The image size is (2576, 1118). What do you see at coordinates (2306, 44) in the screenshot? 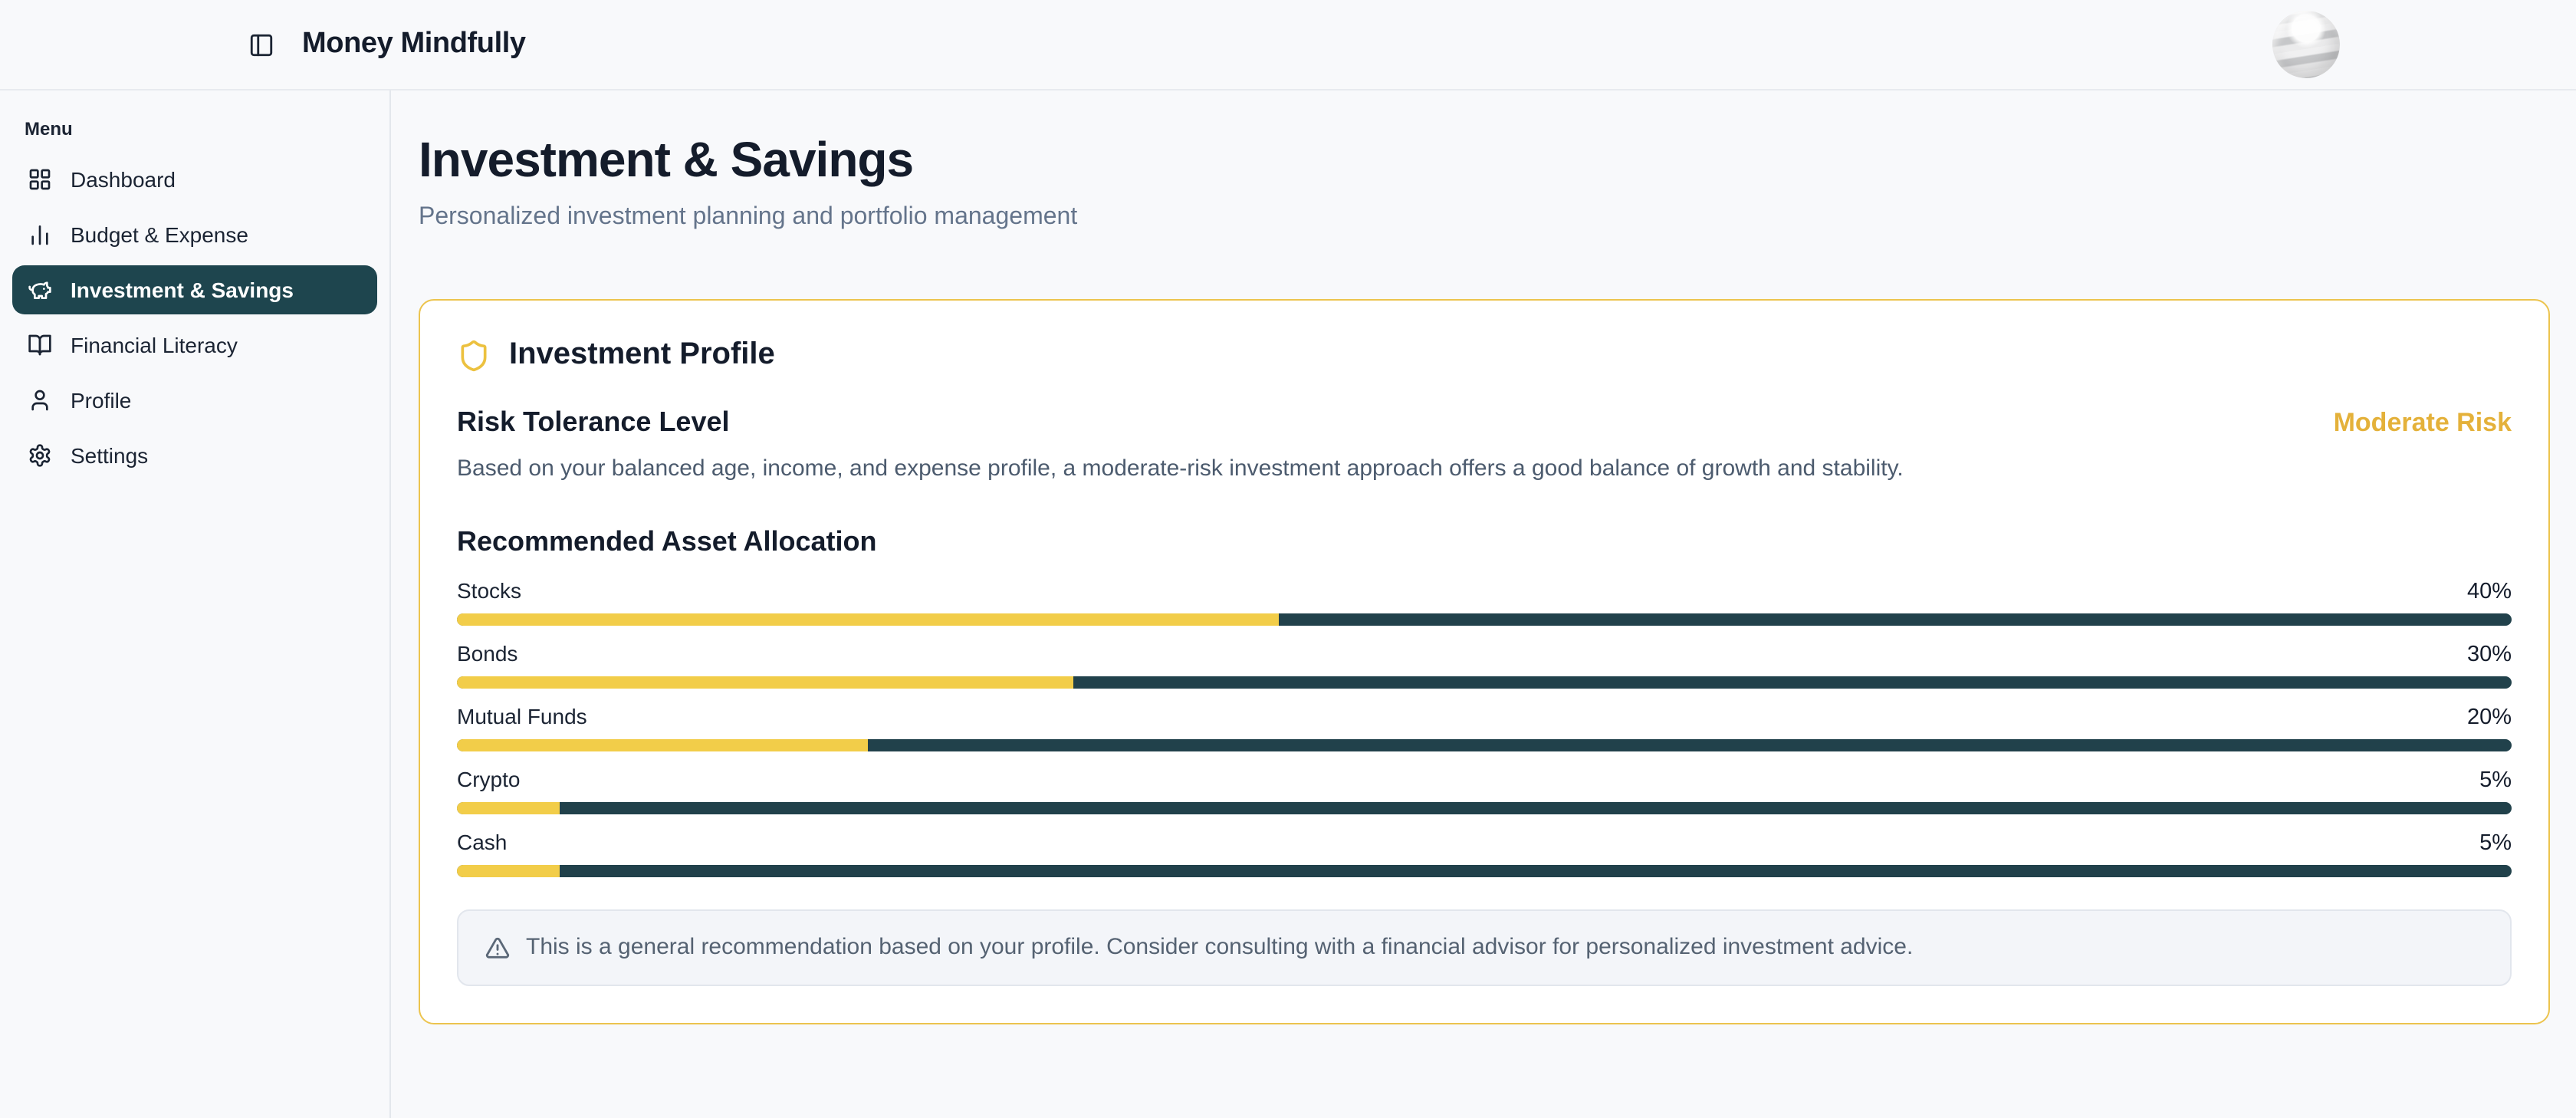
I see `avatar` at bounding box center [2306, 44].